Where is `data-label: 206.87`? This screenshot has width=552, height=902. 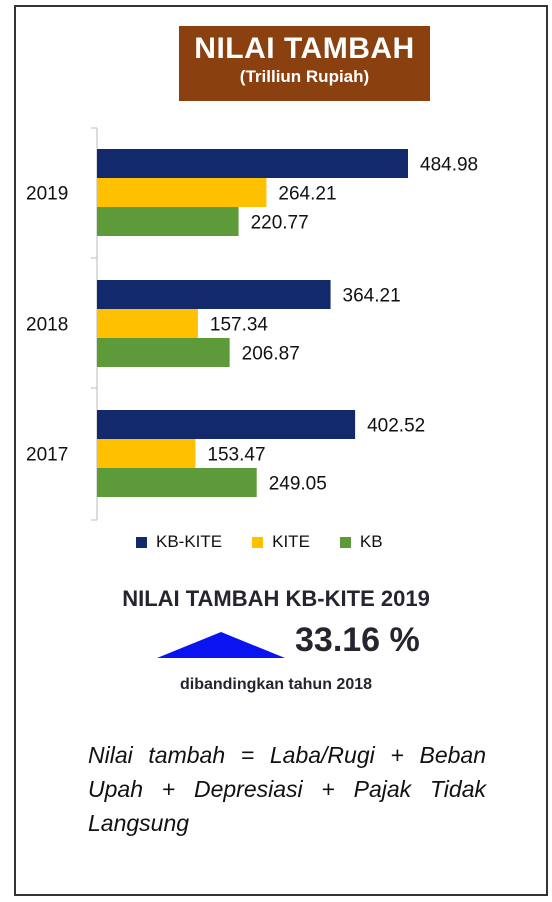
data-label: 206.87 is located at coordinates (271, 354).